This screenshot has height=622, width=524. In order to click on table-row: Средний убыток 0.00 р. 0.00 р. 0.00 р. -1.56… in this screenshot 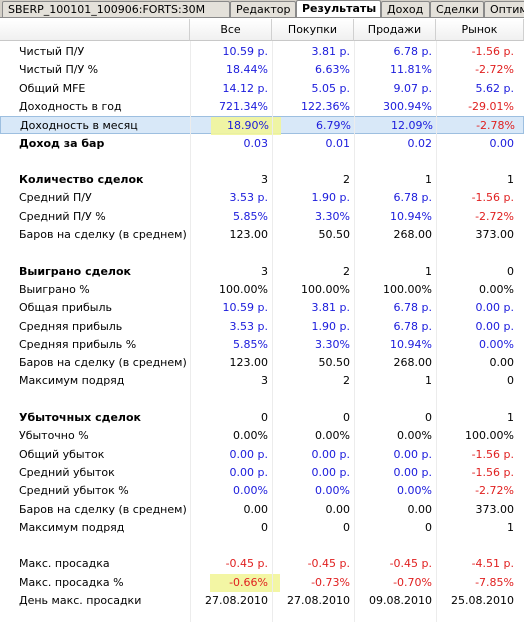, I will do `click(262, 473)`.